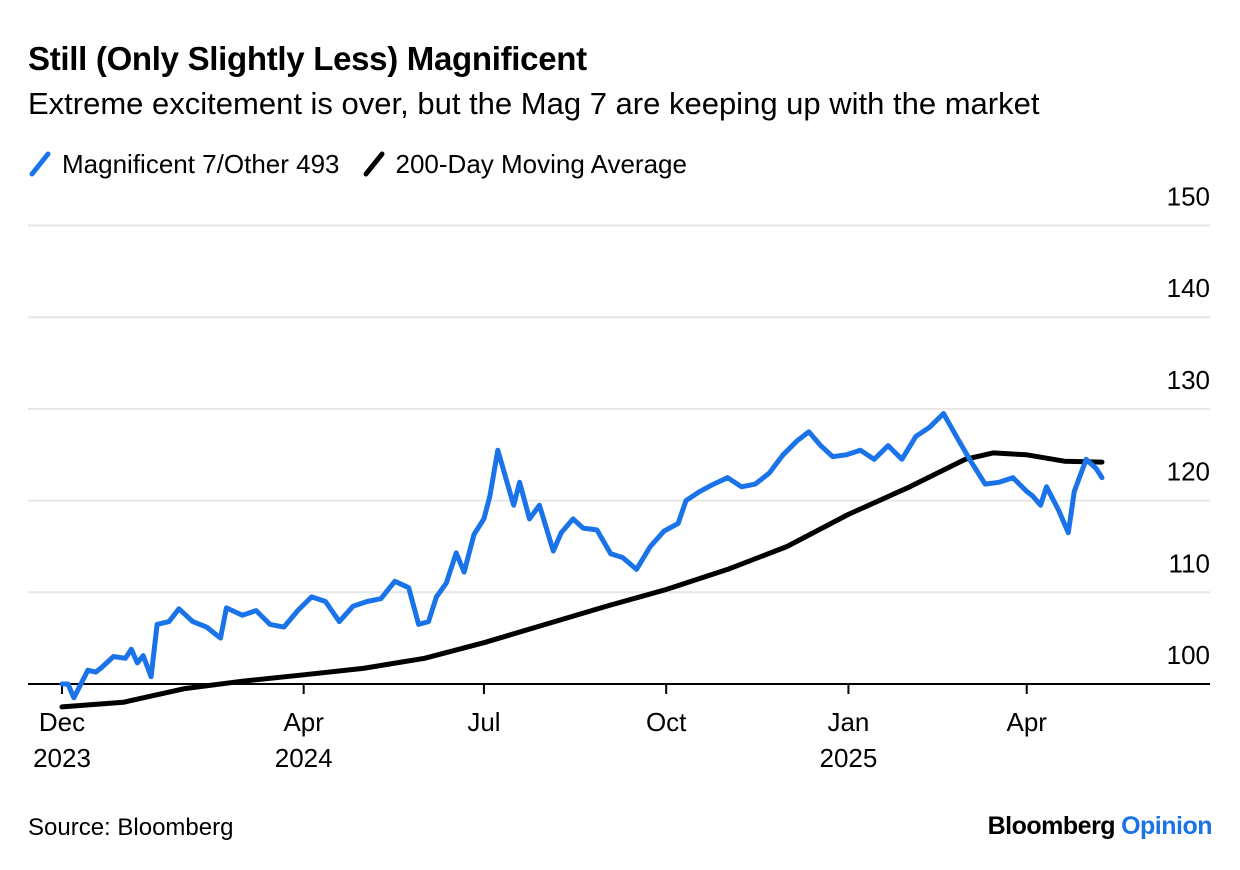 The height and width of the screenshot is (870, 1240). I want to click on x-tick-label-4: Jan, so click(848, 722).